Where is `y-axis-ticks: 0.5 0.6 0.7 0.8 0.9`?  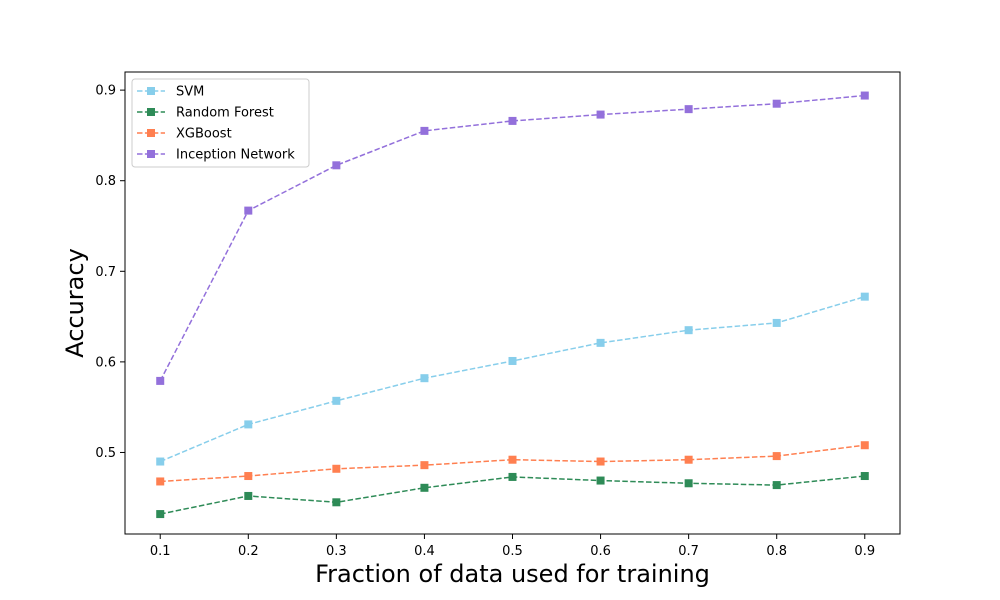
y-axis-ticks: 0.5 0.6 0.7 0.8 0.9 is located at coordinates (110, 272).